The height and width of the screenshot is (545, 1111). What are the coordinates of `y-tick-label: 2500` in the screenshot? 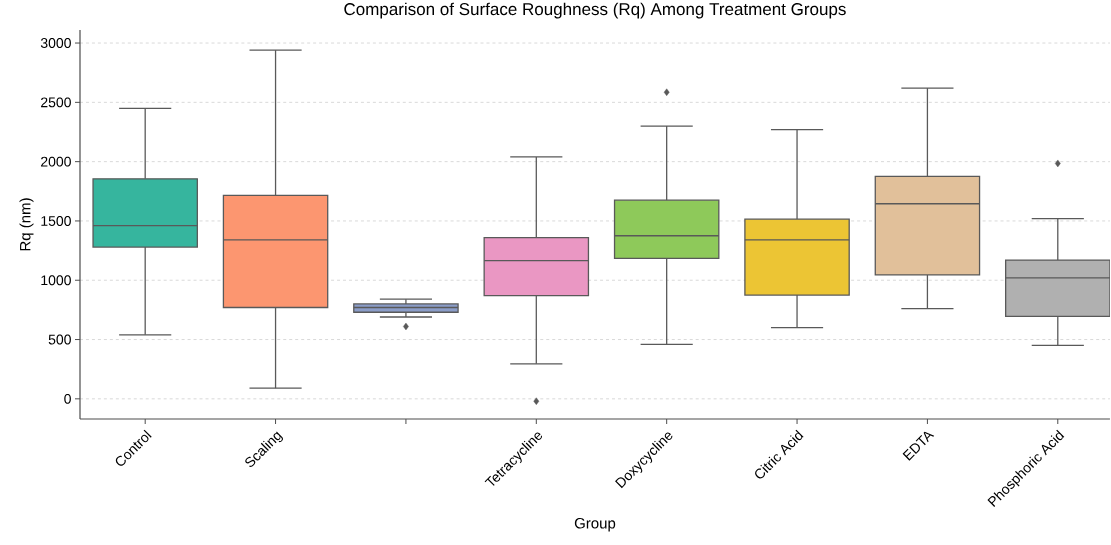 It's located at (56, 102).